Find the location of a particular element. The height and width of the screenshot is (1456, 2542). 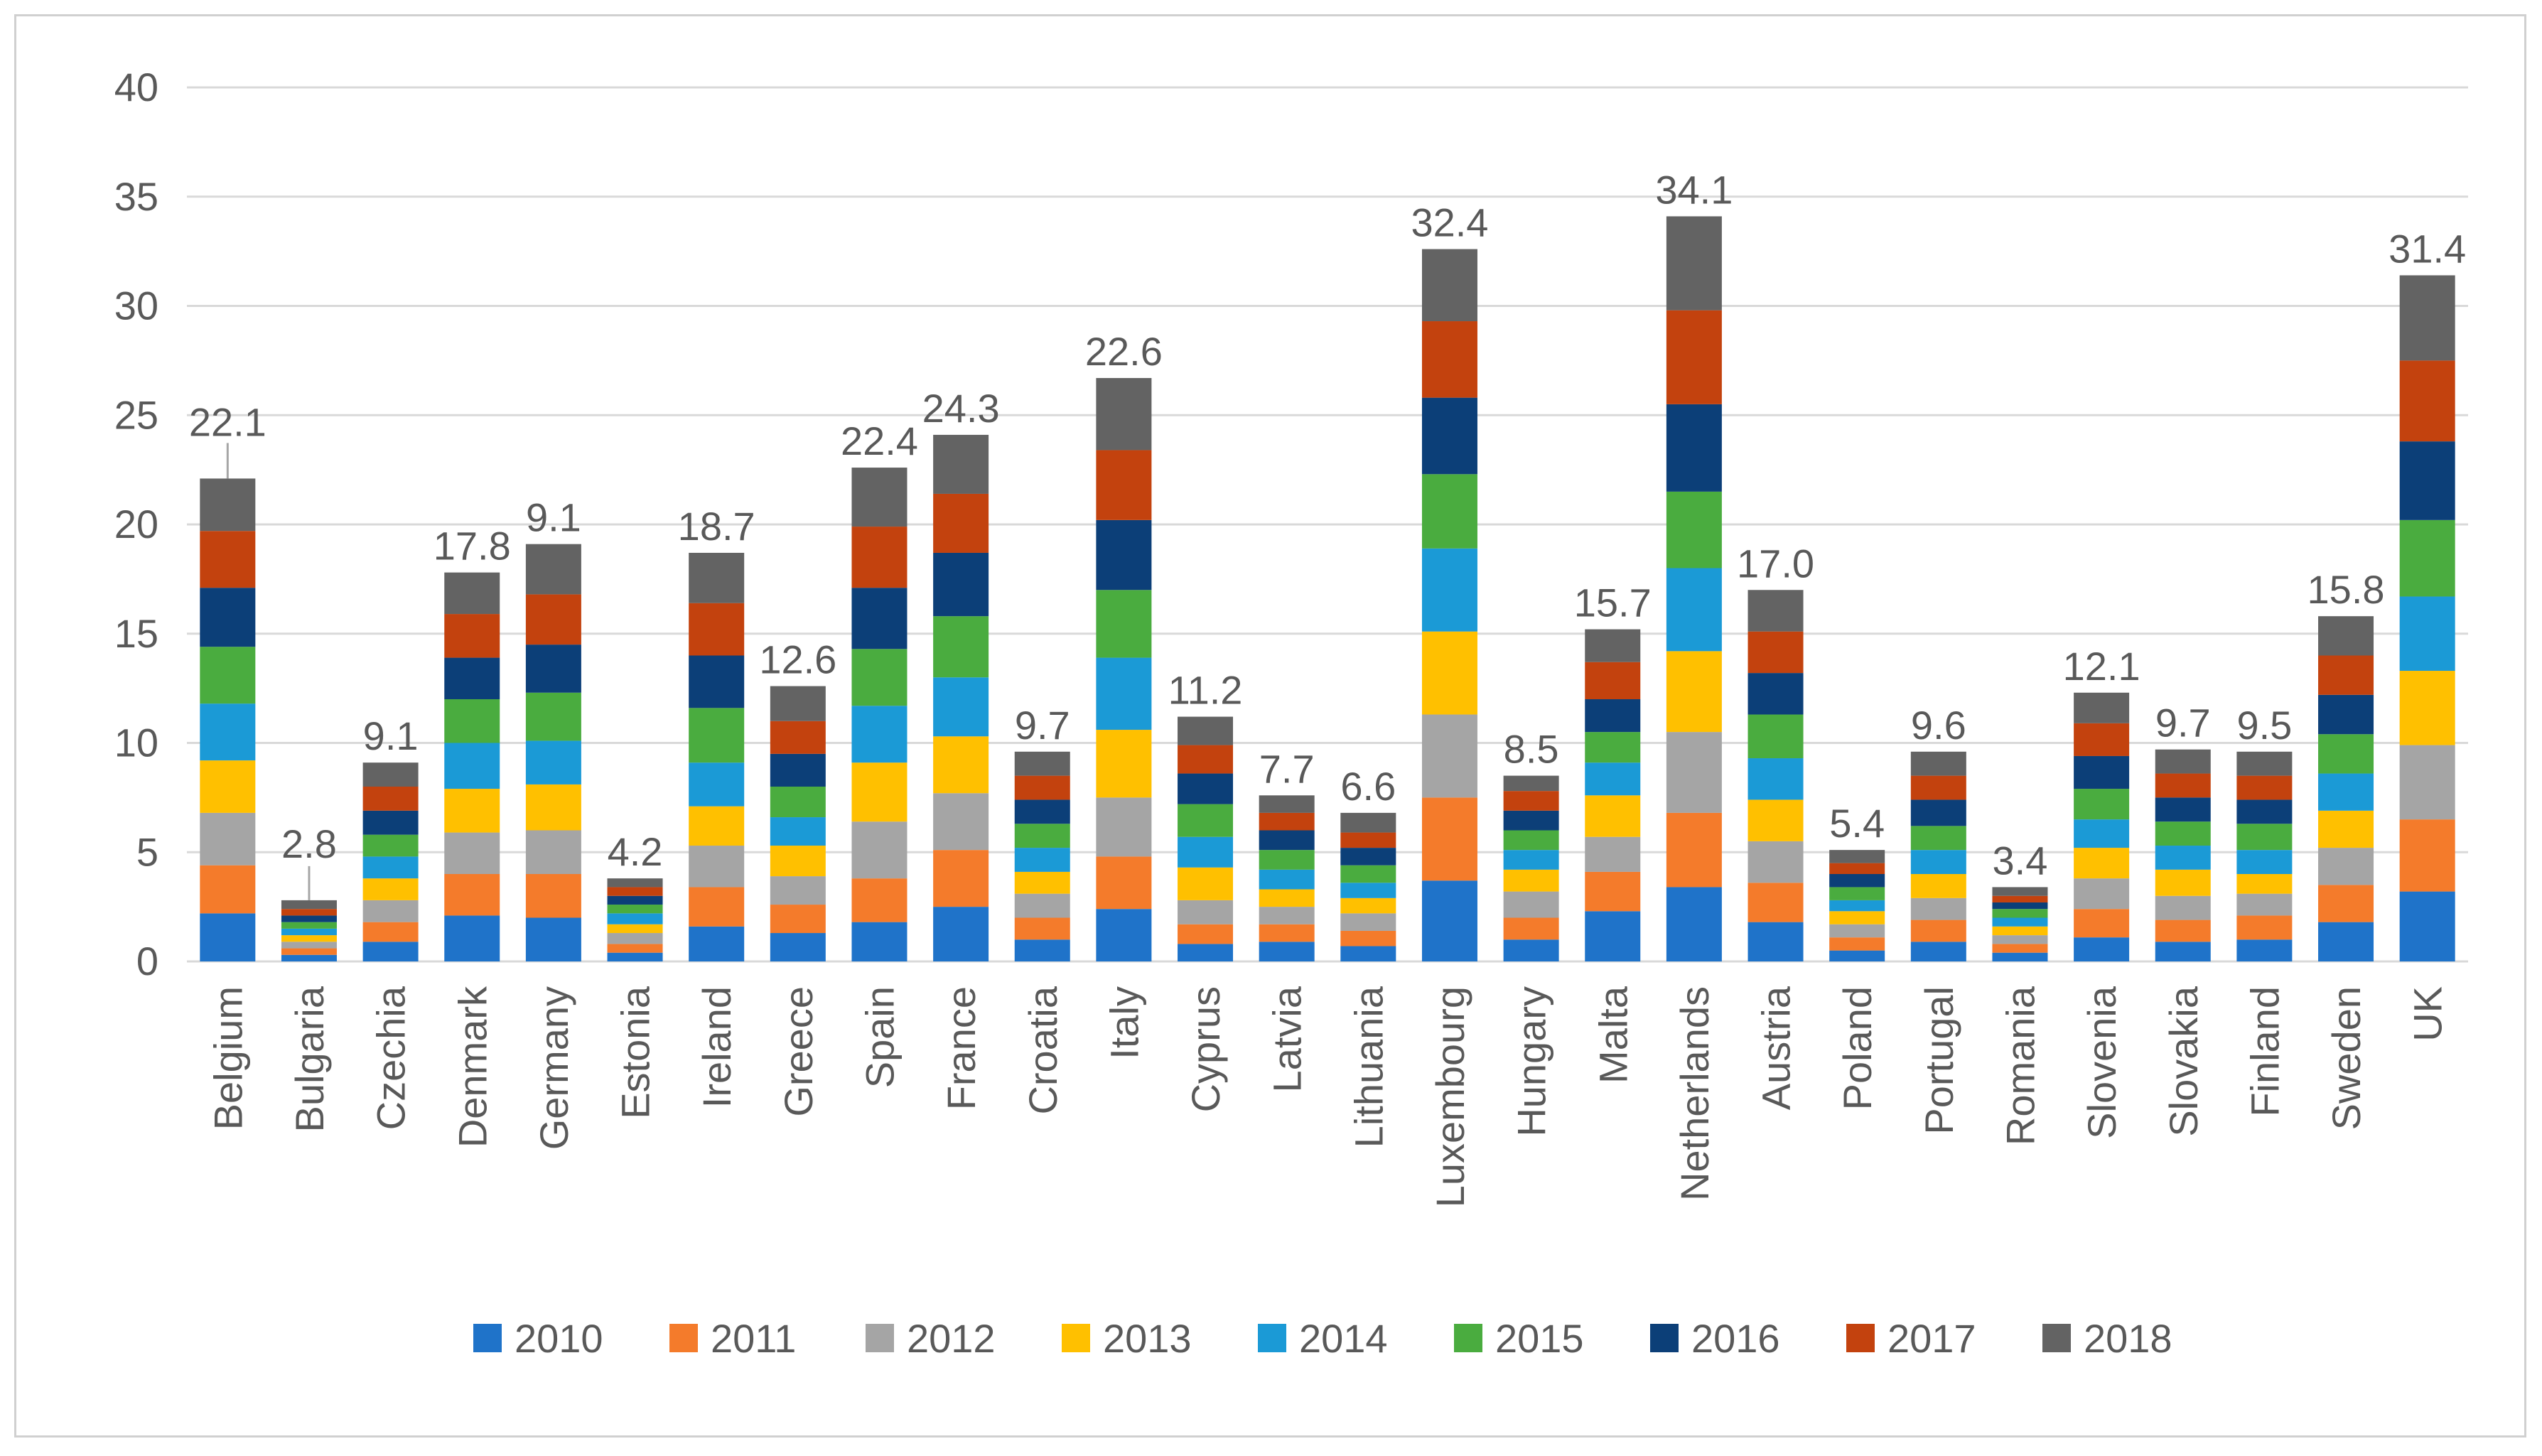

x-tick-label: Estonia is located at coordinates (635, 1053).